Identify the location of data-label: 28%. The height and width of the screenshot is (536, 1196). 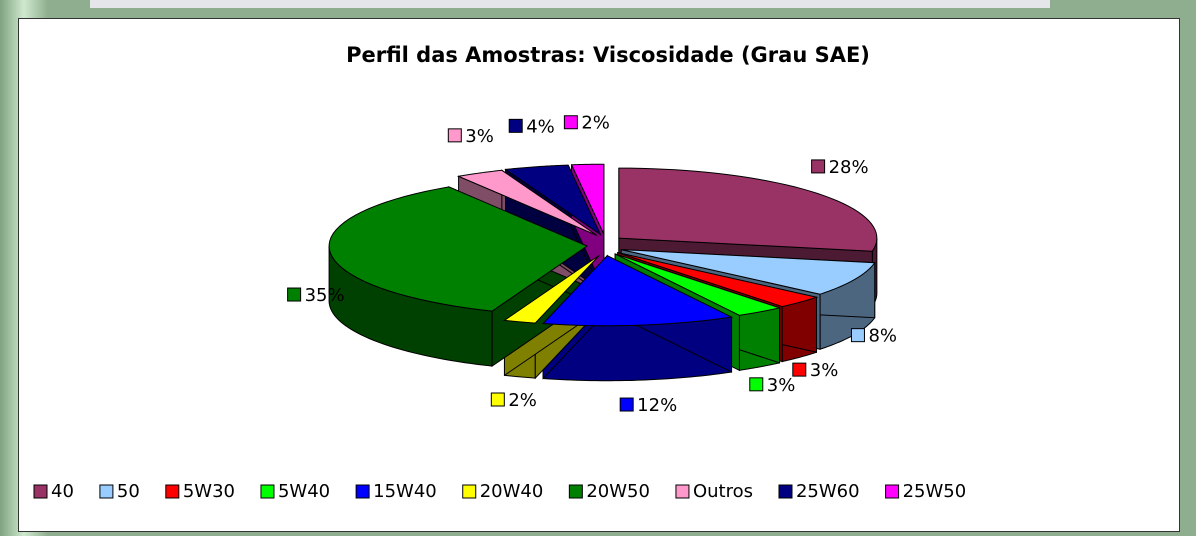
(849, 167).